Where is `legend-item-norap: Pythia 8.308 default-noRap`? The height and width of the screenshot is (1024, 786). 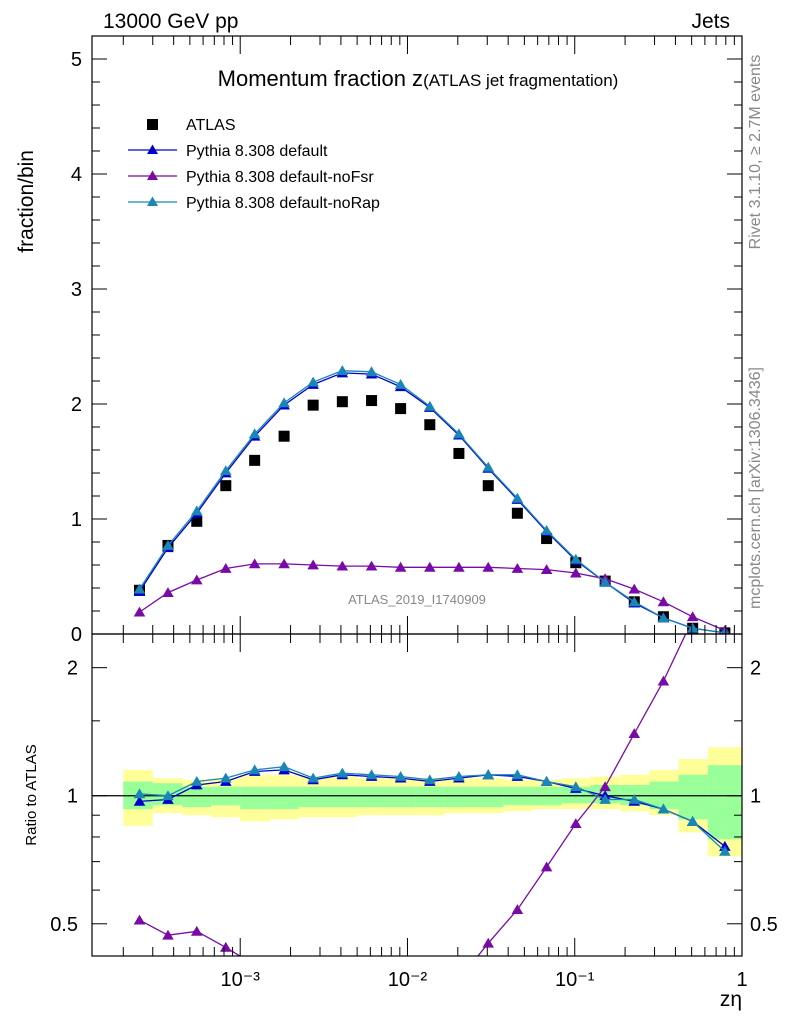 legend-item-norap: Pythia 8.308 default-noRap is located at coordinates (254, 203).